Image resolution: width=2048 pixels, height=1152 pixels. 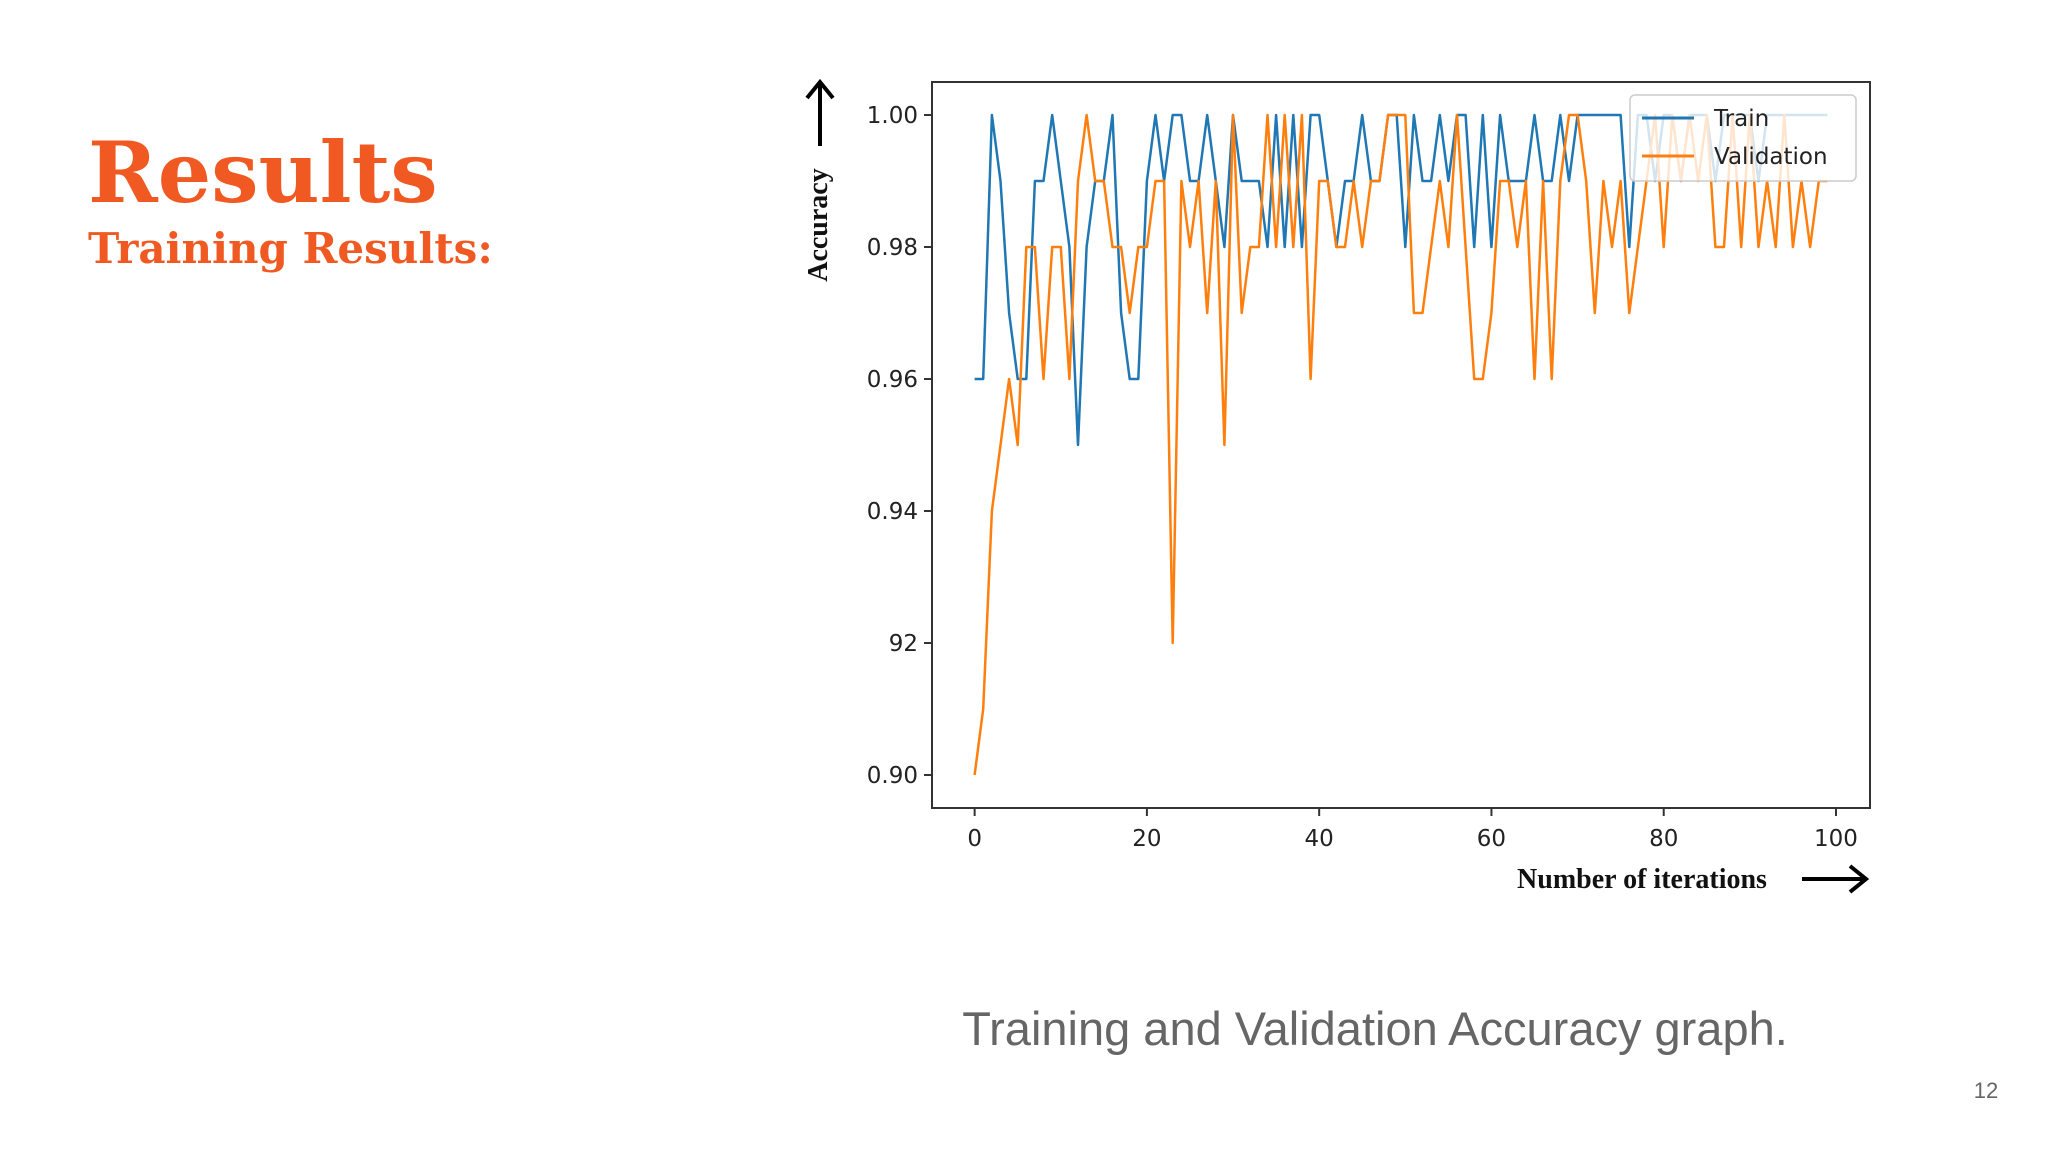 What do you see at coordinates (903, 644) in the screenshot?
I see `y-tick-label: 92` at bounding box center [903, 644].